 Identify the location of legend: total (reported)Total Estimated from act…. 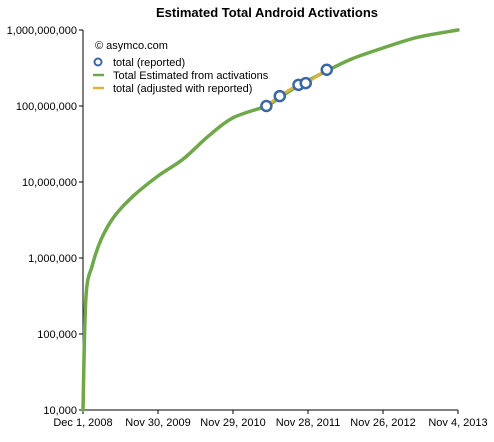
(181, 76).